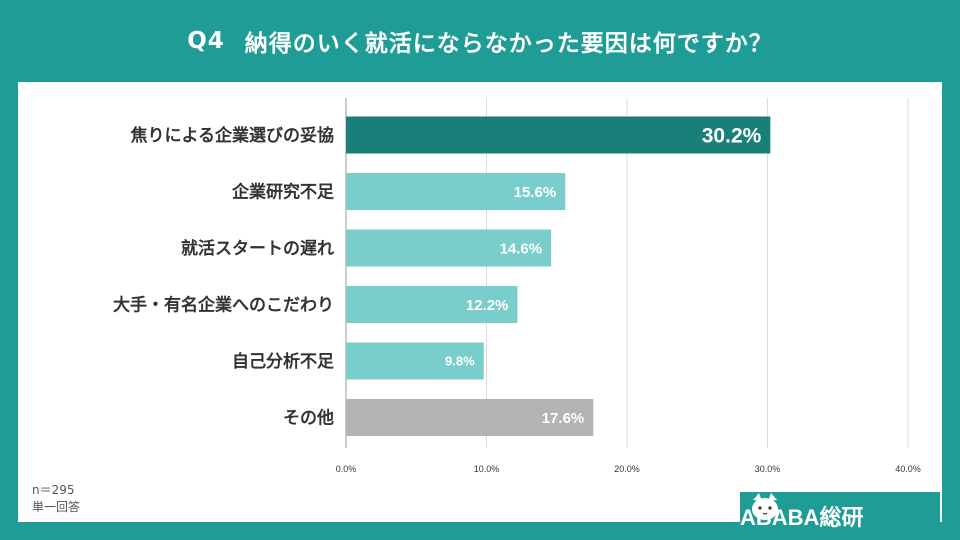 The height and width of the screenshot is (540, 960). What do you see at coordinates (908, 469) in the screenshot?
I see `x-tick-label: 40.0%` at bounding box center [908, 469].